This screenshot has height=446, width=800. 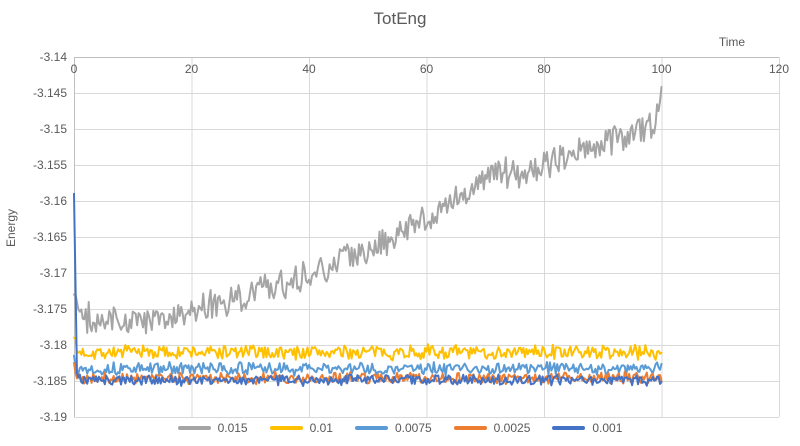 I want to click on y-tick-label: -3.17, so click(x=54, y=273).